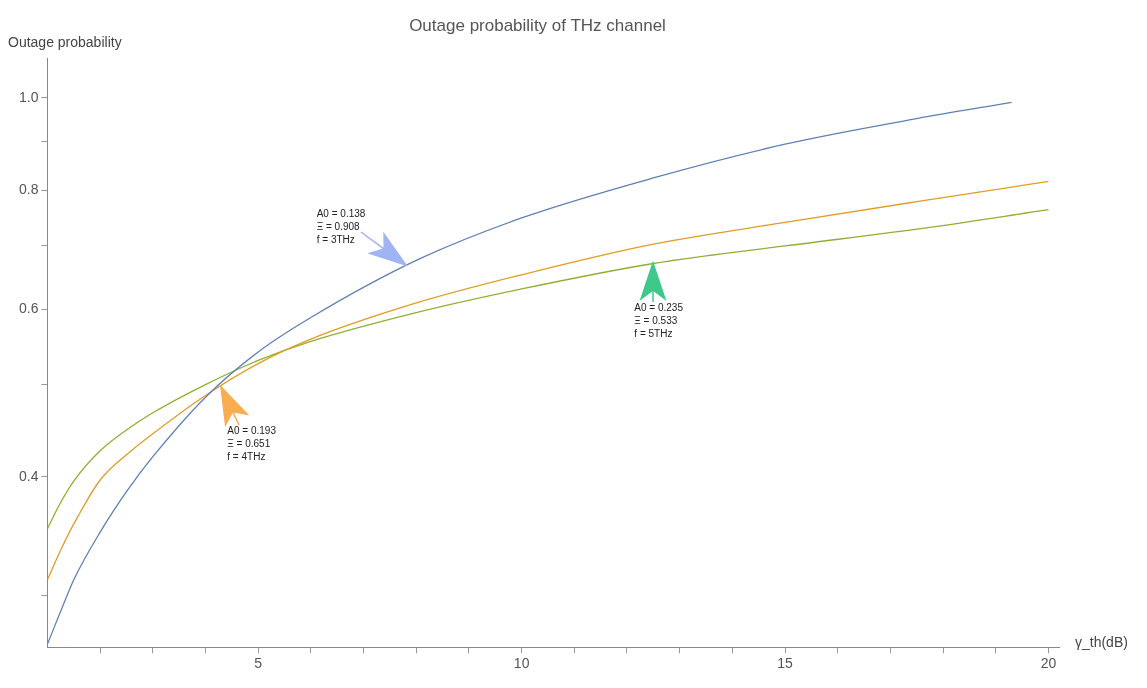 The width and height of the screenshot is (1147, 688). I want to click on y-tick-label: 1.0, so click(28, 96).